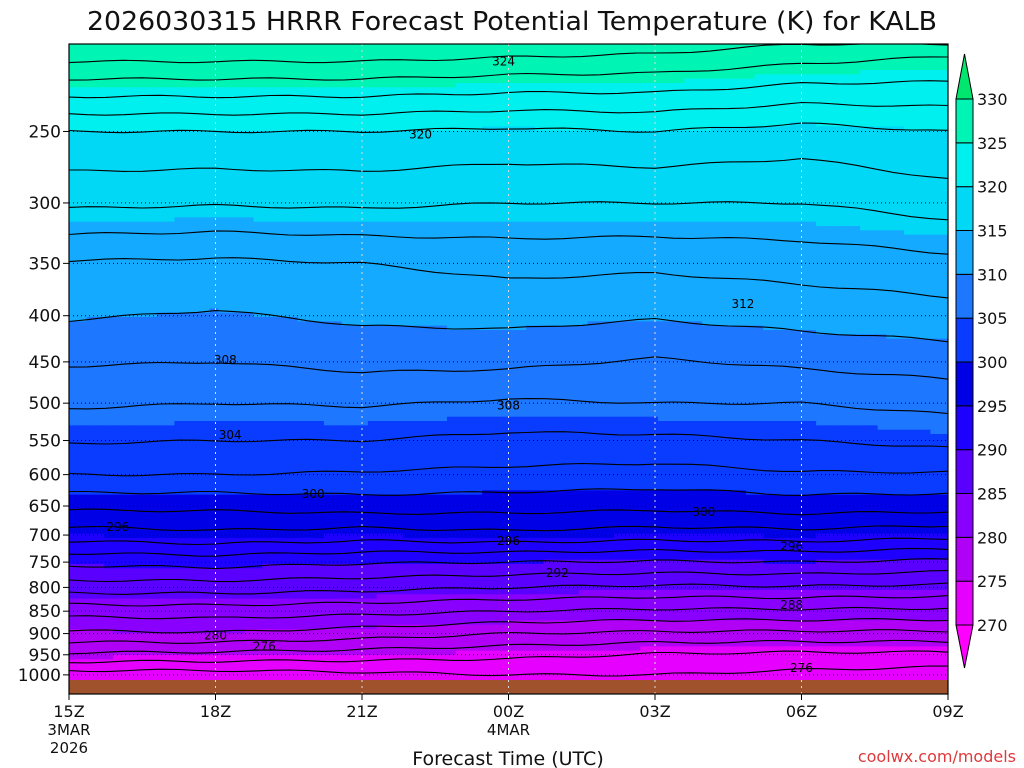 The image size is (1024, 768). I want to click on colorbar-swatch, so click(964, 296).